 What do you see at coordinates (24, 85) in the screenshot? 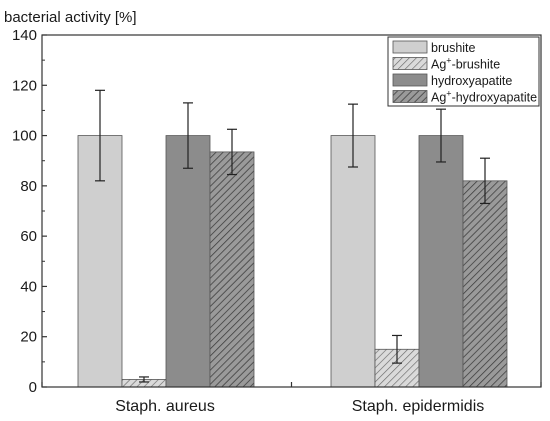
I see `y-tick-label: 120` at bounding box center [24, 85].